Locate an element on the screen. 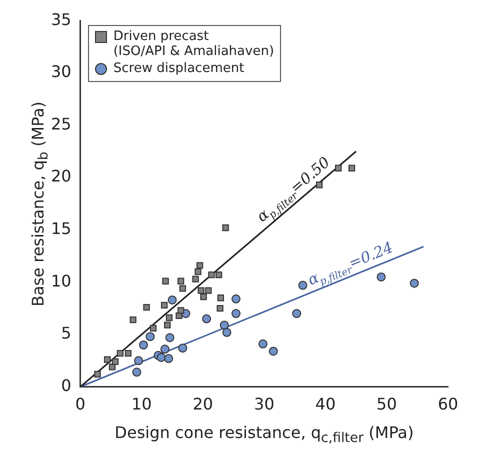 The height and width of the screenshot is (473, 495). x-tick-label: 40 is located at coordinates (325, 404).